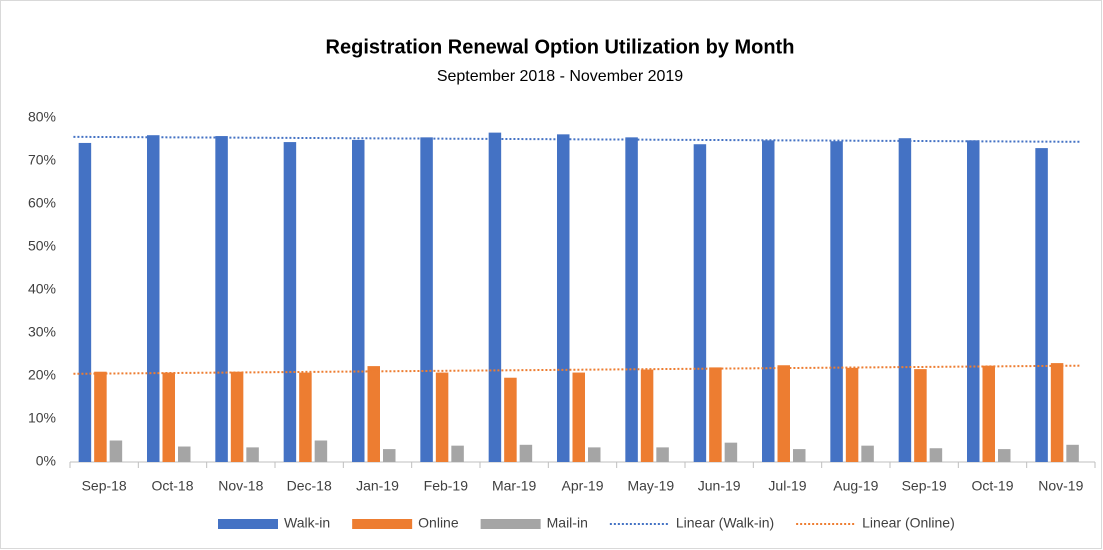 The height and width of the screenshot is (550, 1103). I want to click on x-tick-label: Dec-18, so click(309, 486).